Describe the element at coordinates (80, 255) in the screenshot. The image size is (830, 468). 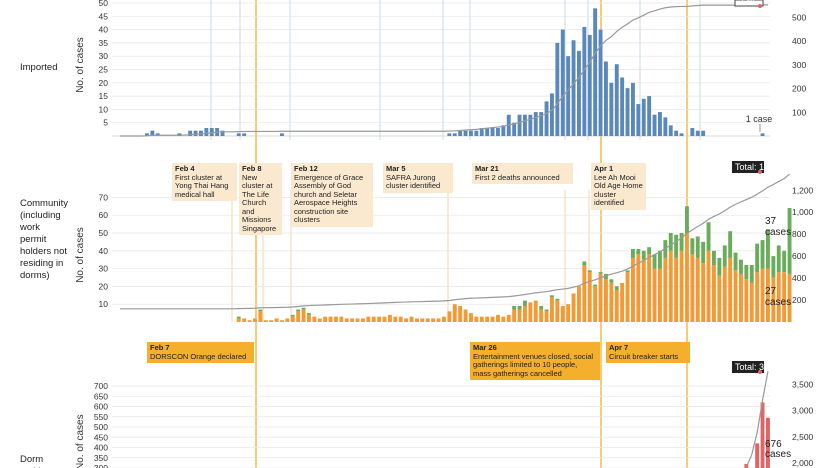
I see `community-y-axis-label: No. of cases` at that location.